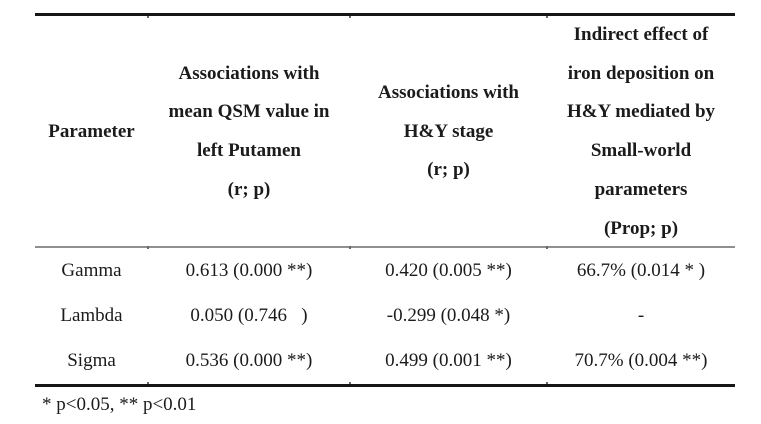  I want to click on cell-sigma-qsm: 0.536 (0.000 **), so click(249, 361).